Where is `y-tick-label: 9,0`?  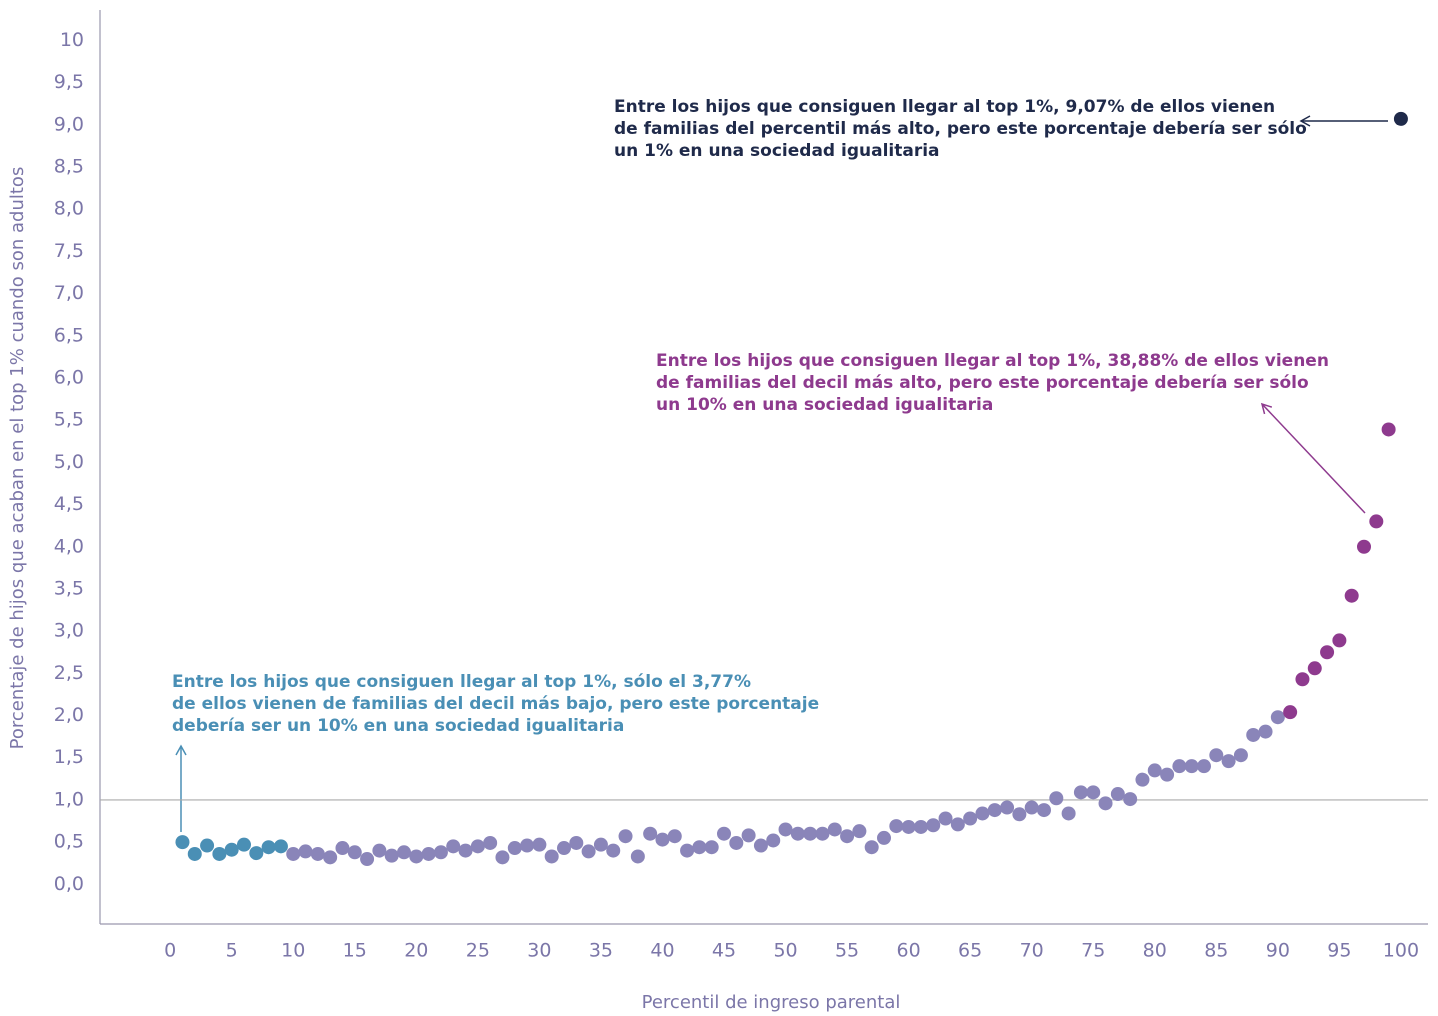 y-tick-label: 9,0 is located at coordinates (69, 124).